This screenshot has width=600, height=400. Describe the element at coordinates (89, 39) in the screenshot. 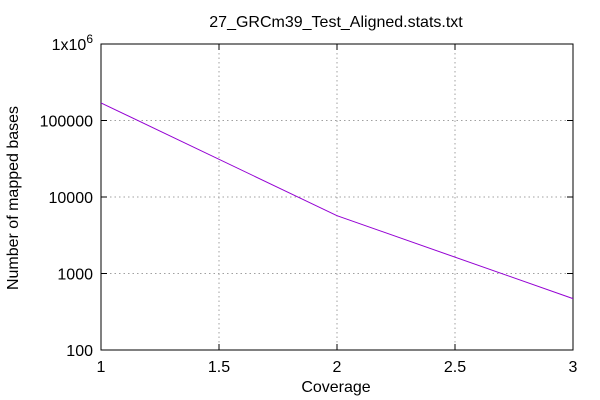

I see `y-tick-label-exponent: 6` at that location.